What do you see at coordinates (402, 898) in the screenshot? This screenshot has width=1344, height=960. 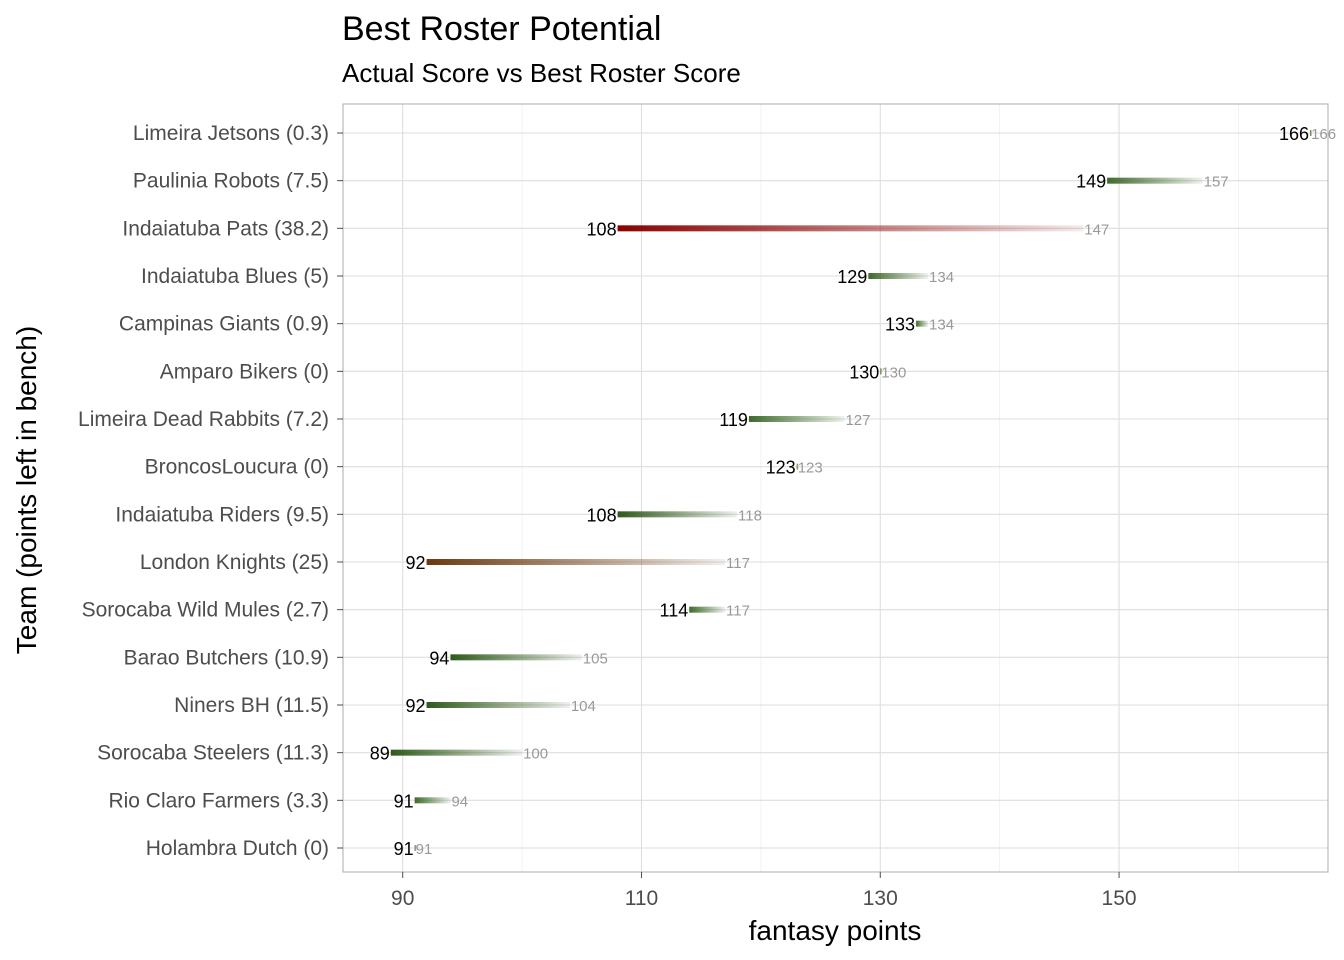 I see `x-tick-label: 90` at bounding box center [402, 898].